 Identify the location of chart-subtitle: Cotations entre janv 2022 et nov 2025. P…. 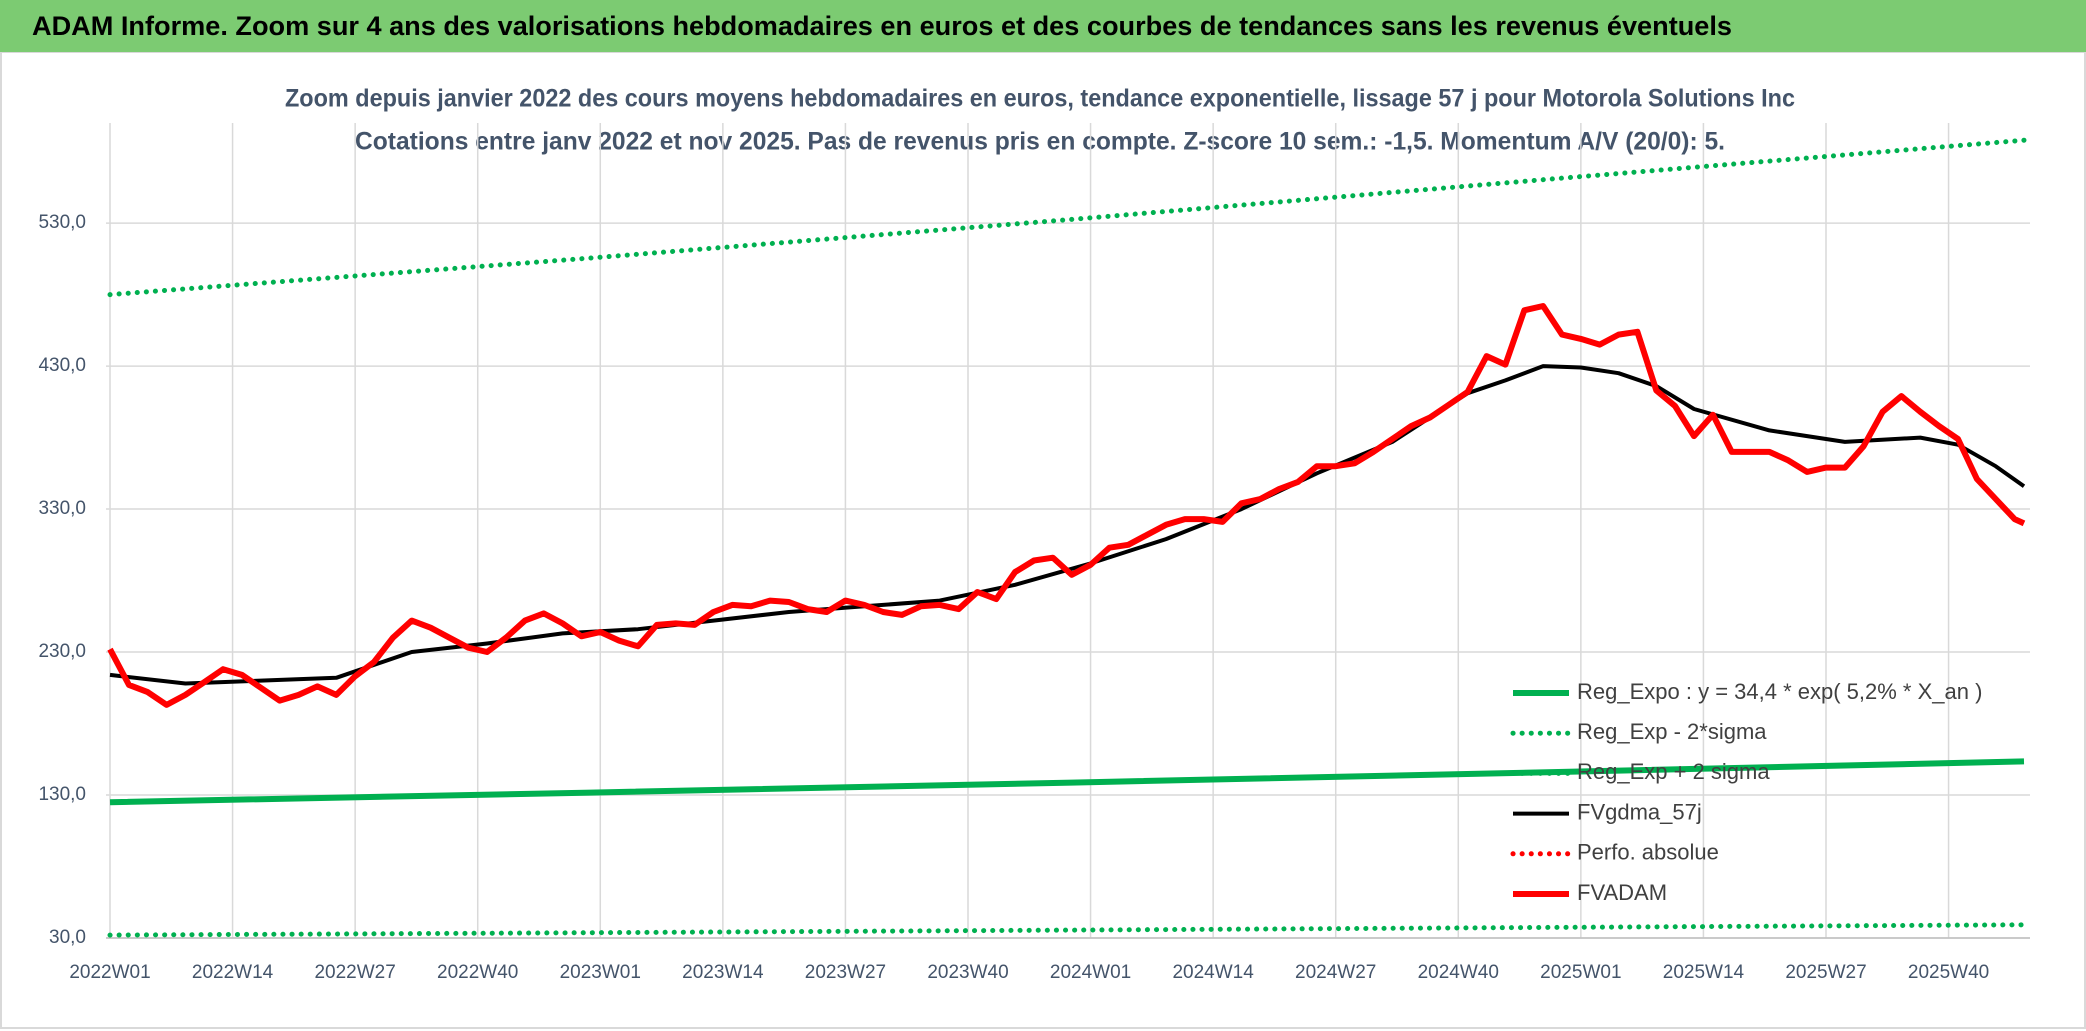
(1040, 142).